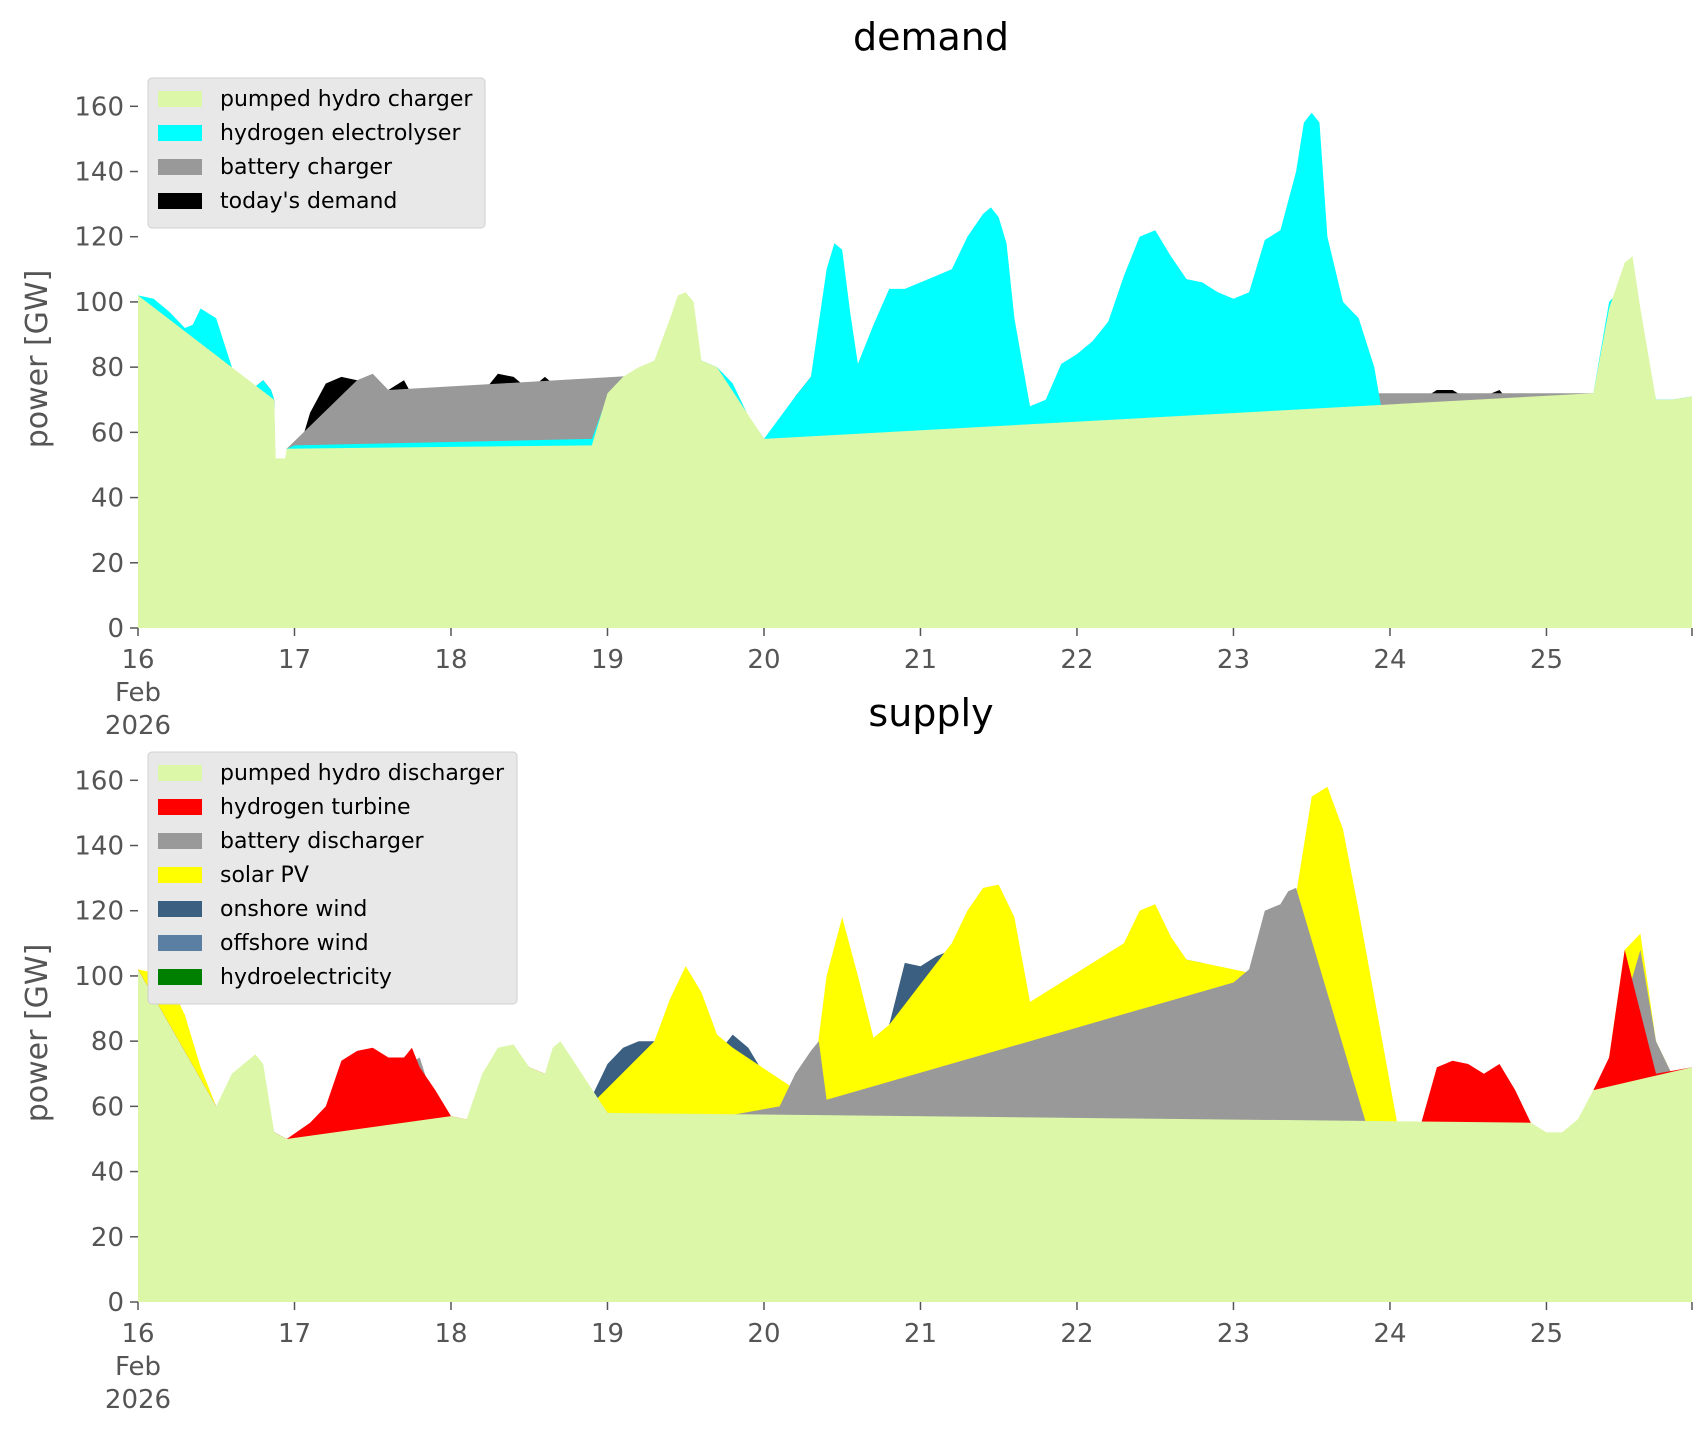  Describe the element at coordinates (138, 1367) in the screenshot. I see `supply-xtick-label: Feb` at that location.